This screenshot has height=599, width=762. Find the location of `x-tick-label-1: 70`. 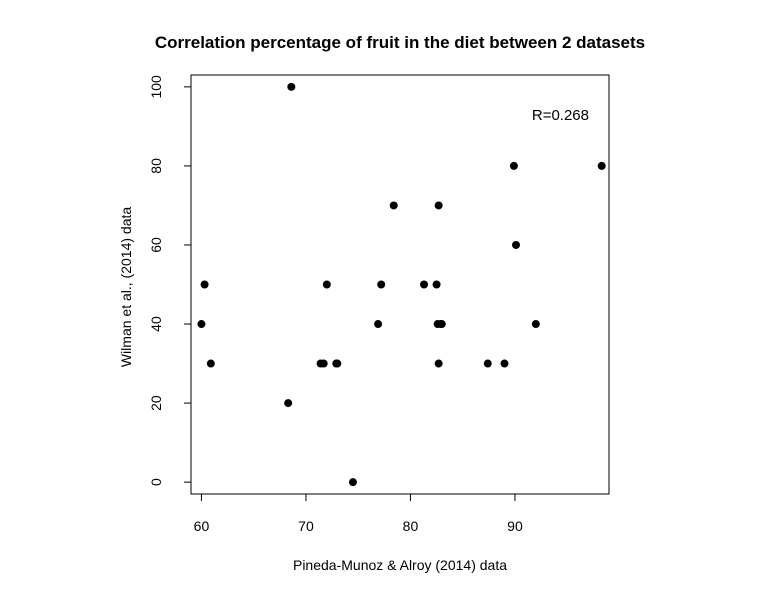

x-tick-label-1: 70 is located at coordinates (306, 526).